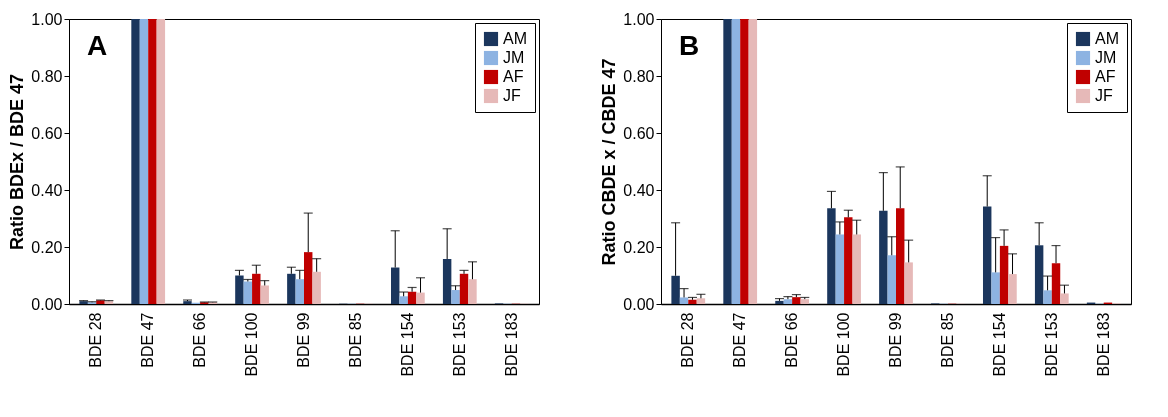 The height and width of the screenshot is (417, 1168). What do you see at coordinates (609, 162) in the screenshot?
I see `y-axis-title: Ratio CBDE x / CBDE 47` at bounding box center [609, 162].